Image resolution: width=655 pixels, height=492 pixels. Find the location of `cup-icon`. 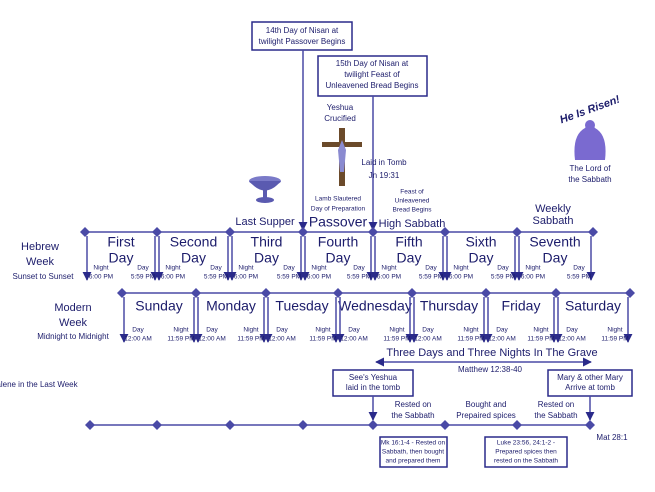

cup-icon is located at coordinates (265, 189).